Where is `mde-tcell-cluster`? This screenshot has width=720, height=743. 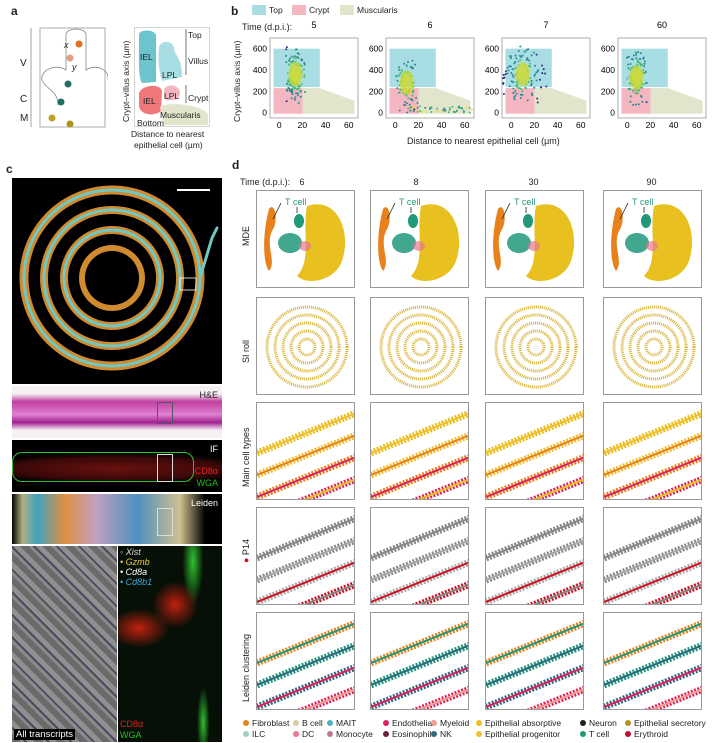
mde-tcell-cluster is located at coordinates (404, 243).